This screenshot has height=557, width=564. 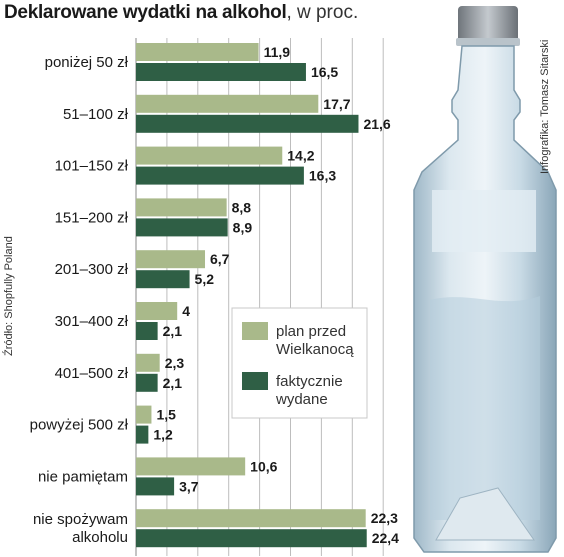 I want to click on category-label: 151–200 zł, so click(x=92, y=217).